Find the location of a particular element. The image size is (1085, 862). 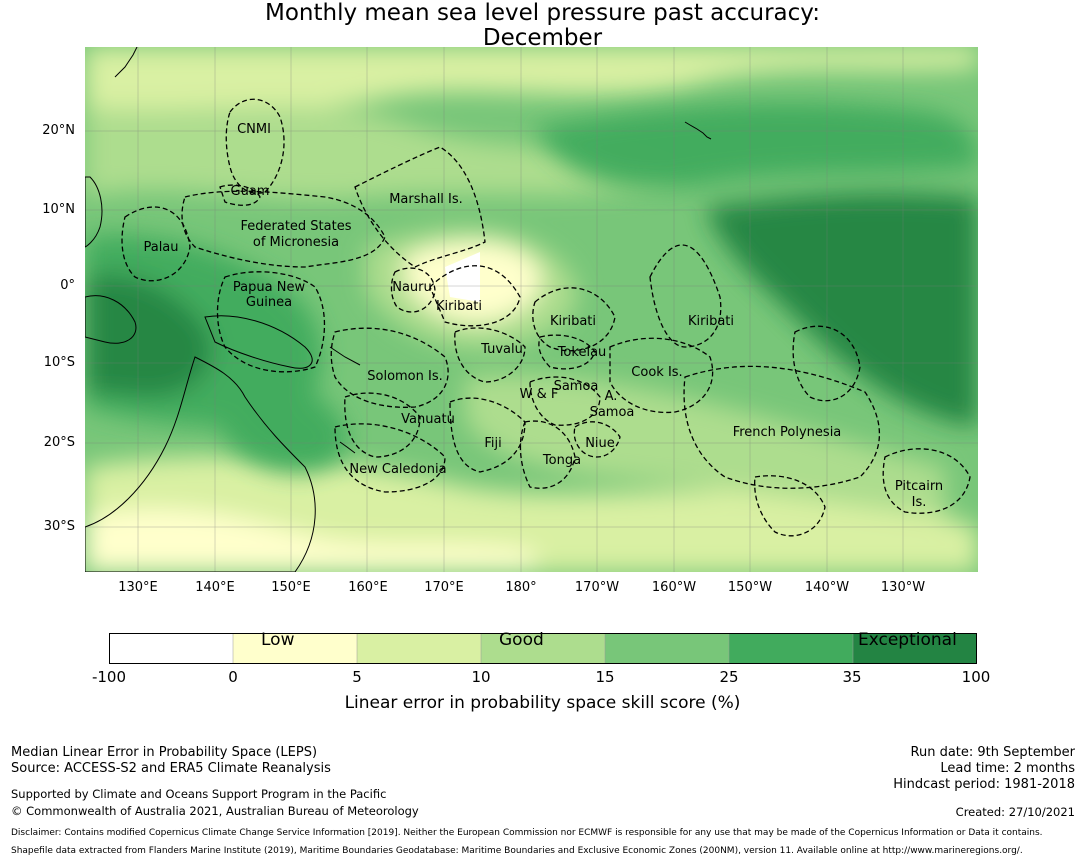

eez-solomon is located at coordinates (389, 367).